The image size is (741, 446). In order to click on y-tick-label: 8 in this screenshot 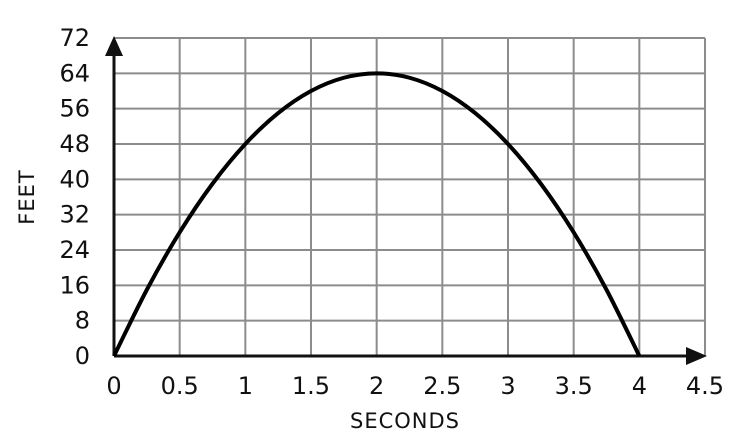, I will do `click(82, 321)`.